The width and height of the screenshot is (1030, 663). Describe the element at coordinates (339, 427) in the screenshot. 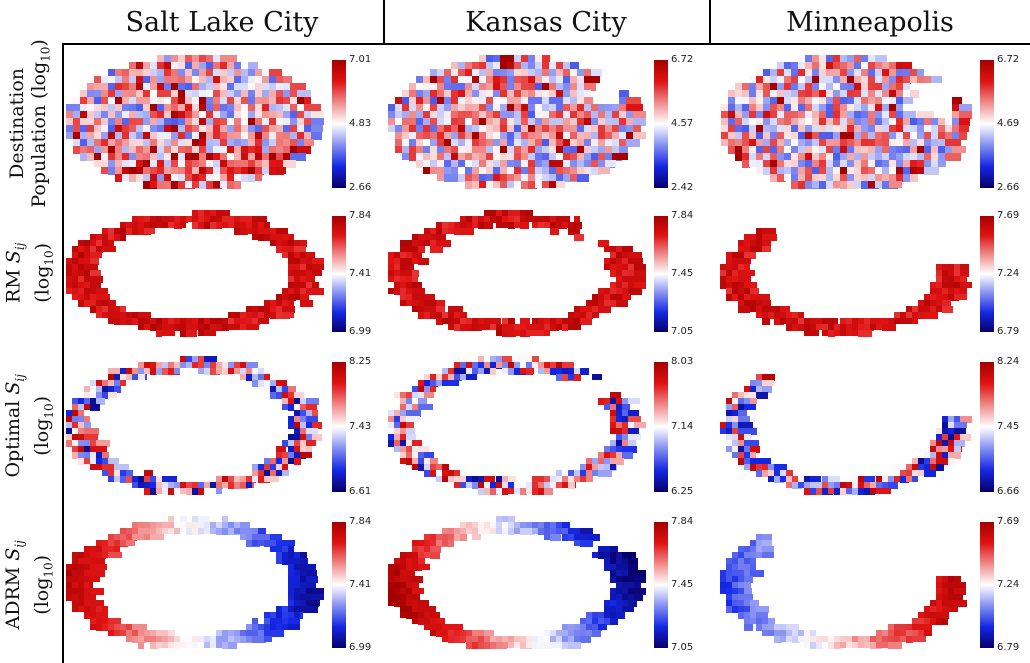

I see `colorbar-optimal-salt-lake-city` at that location.